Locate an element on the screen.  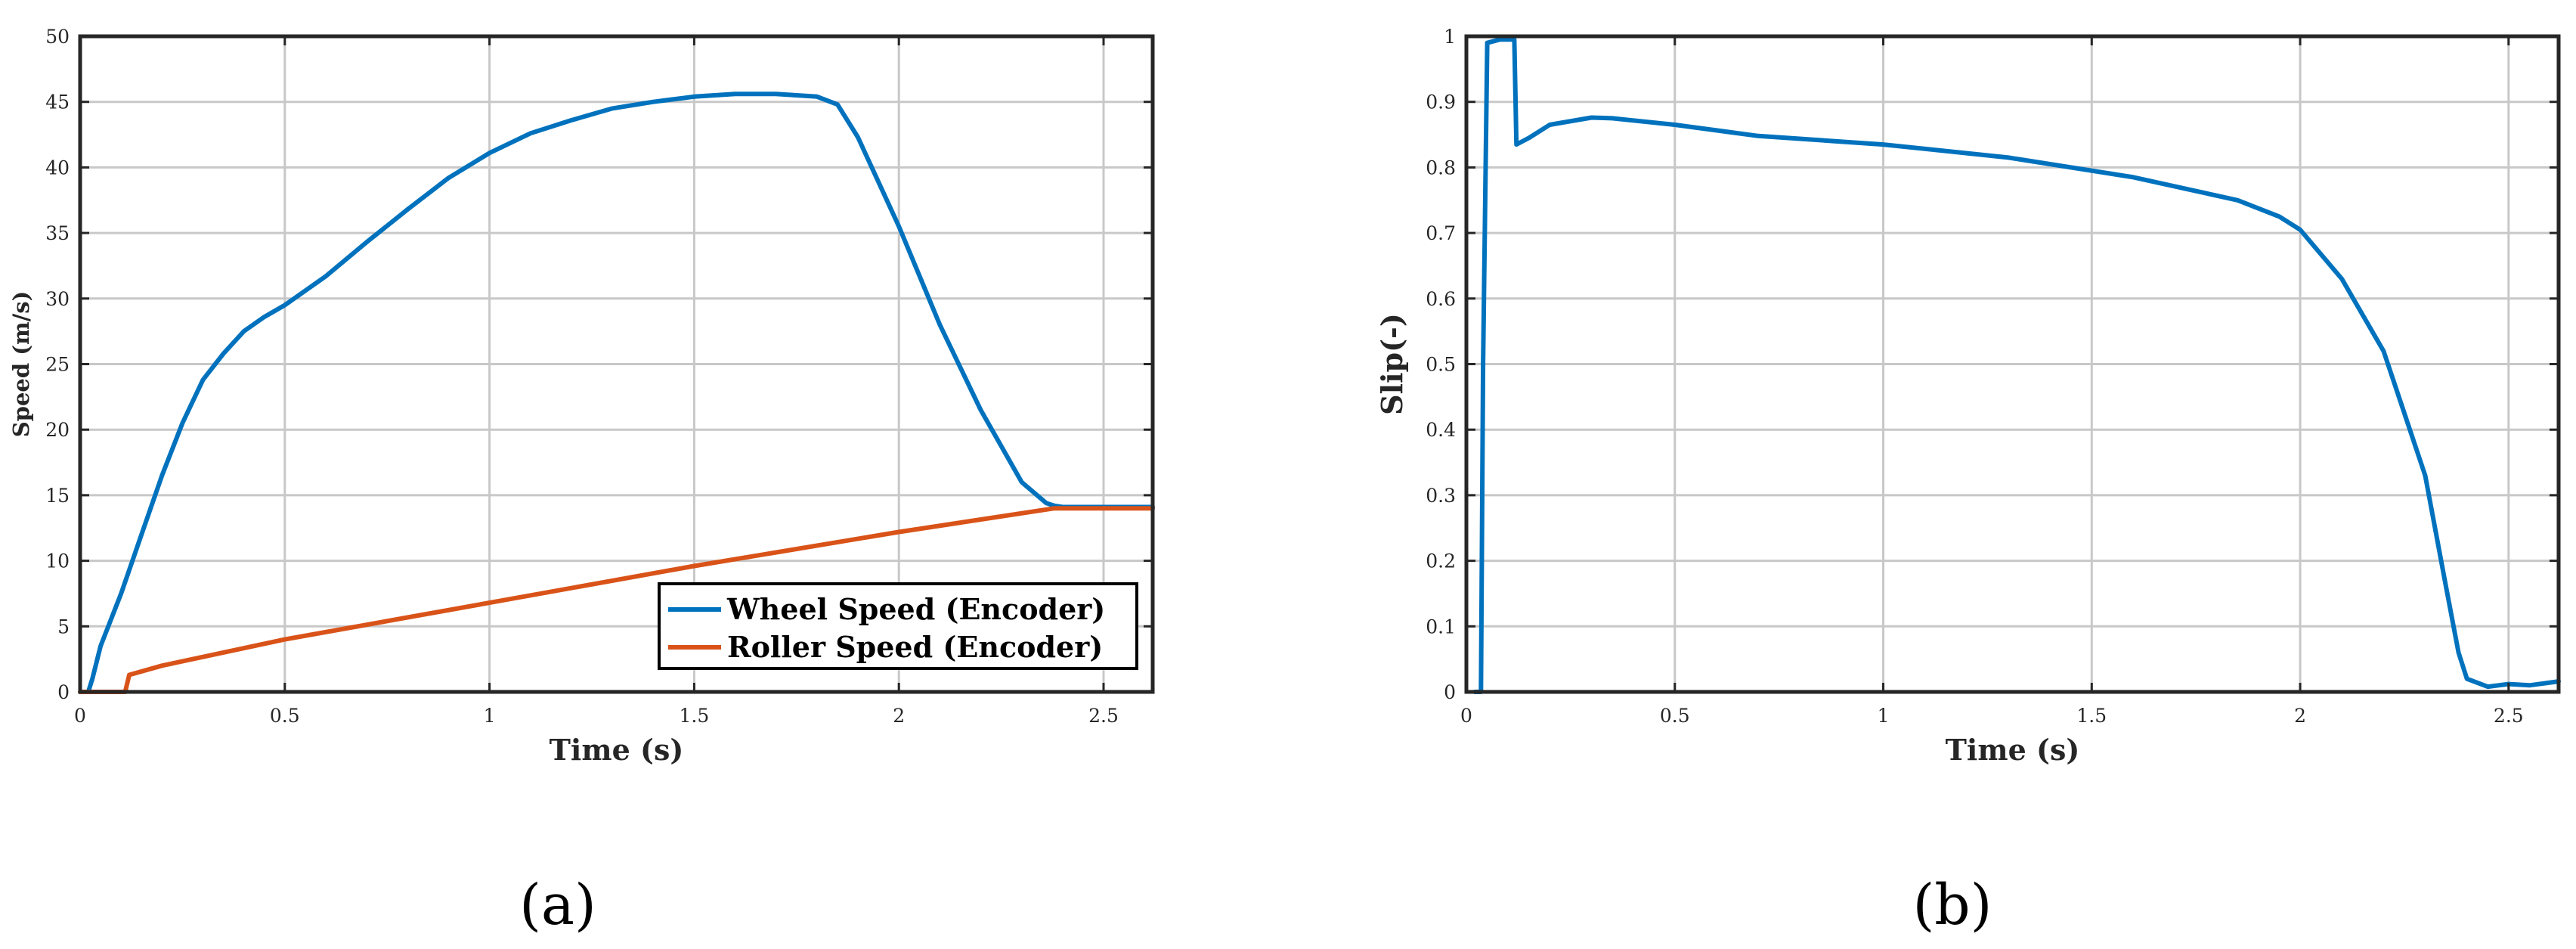
slip-chart-y-axis-label: Slip(-) is located at coordinates (1392, 364).